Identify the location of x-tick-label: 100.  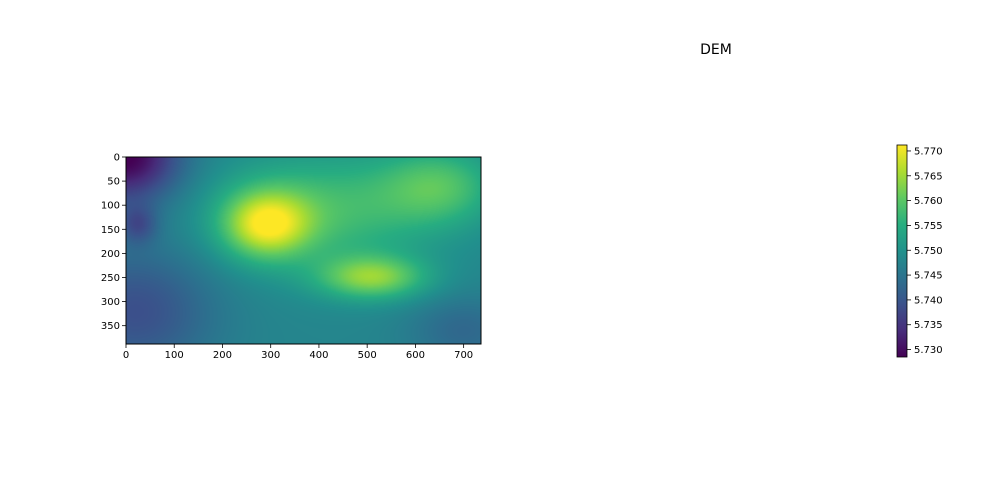
(174, 355).